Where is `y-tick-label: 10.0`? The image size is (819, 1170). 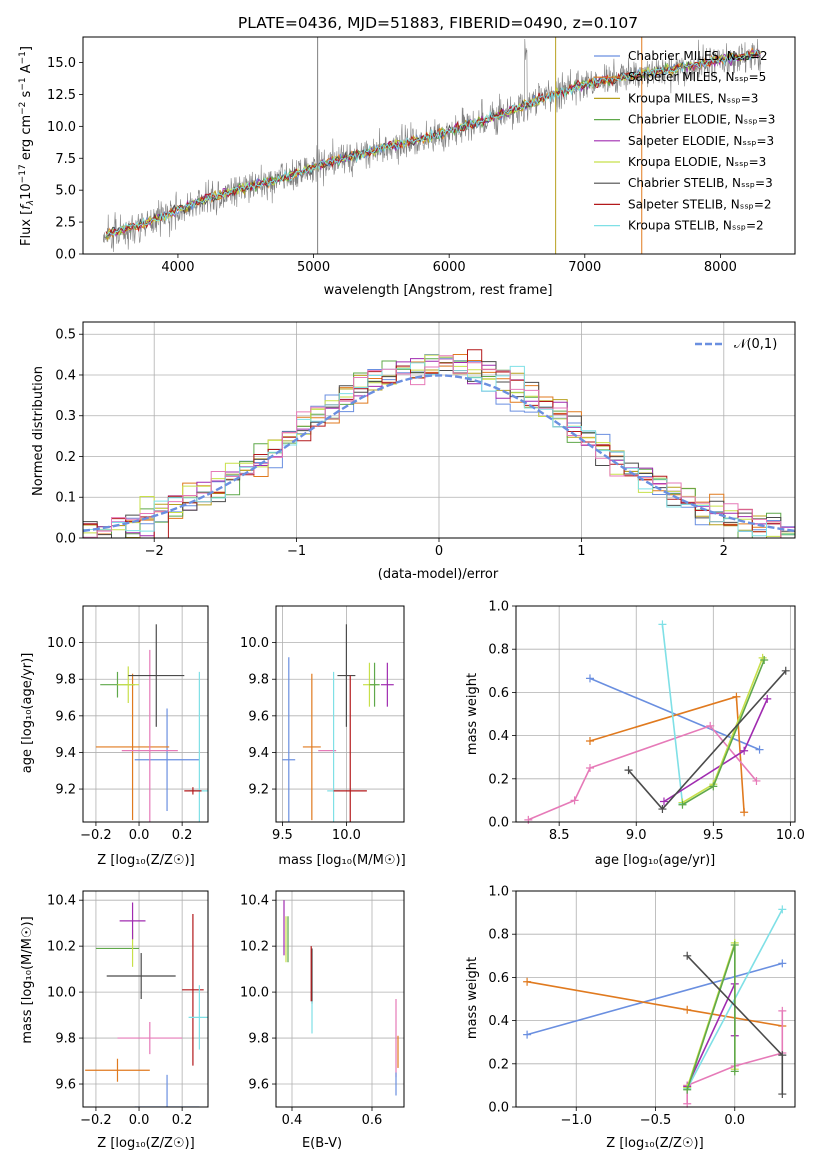 y-tick-label: 10.0 is located at coordinates (61, 993).